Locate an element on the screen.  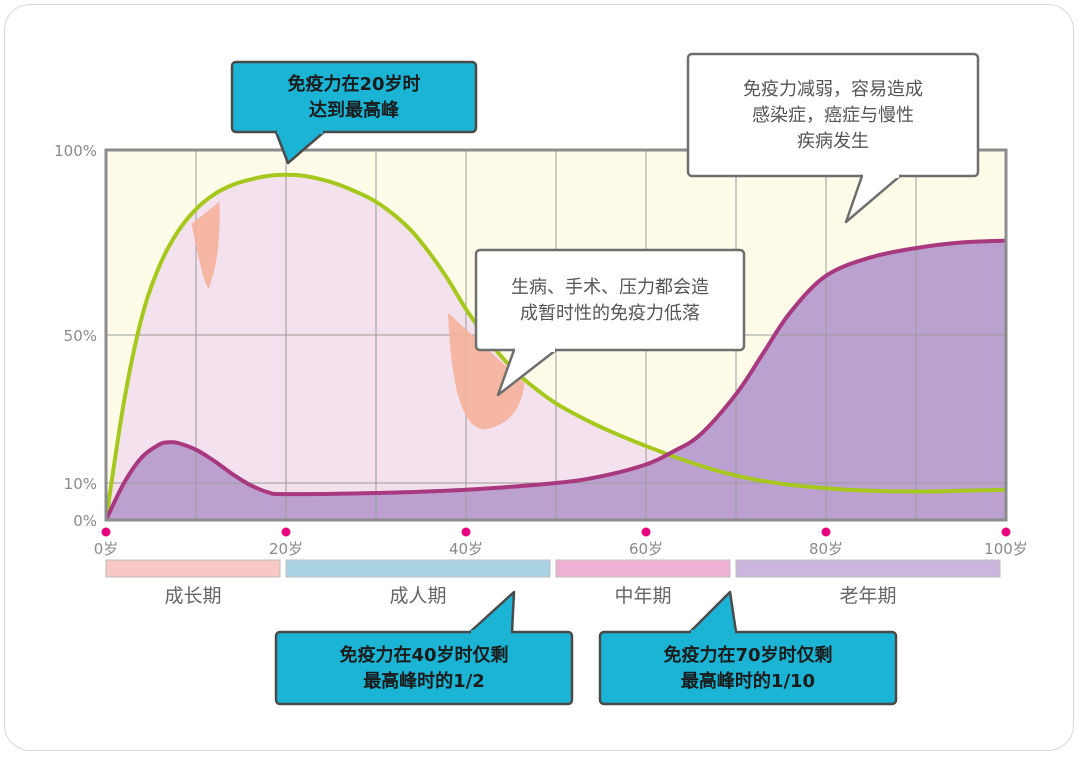
stage-label: 中年期 is located at coordinates (642, 596).